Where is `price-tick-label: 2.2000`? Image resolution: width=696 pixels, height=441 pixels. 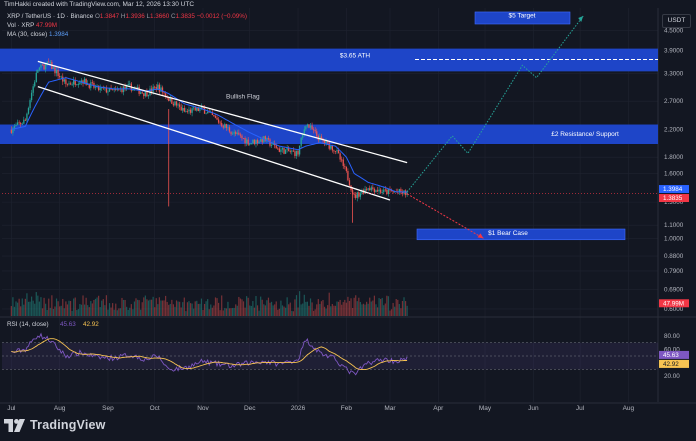 price-tick-label: 2.2000 is located at coordinates (674, 129).